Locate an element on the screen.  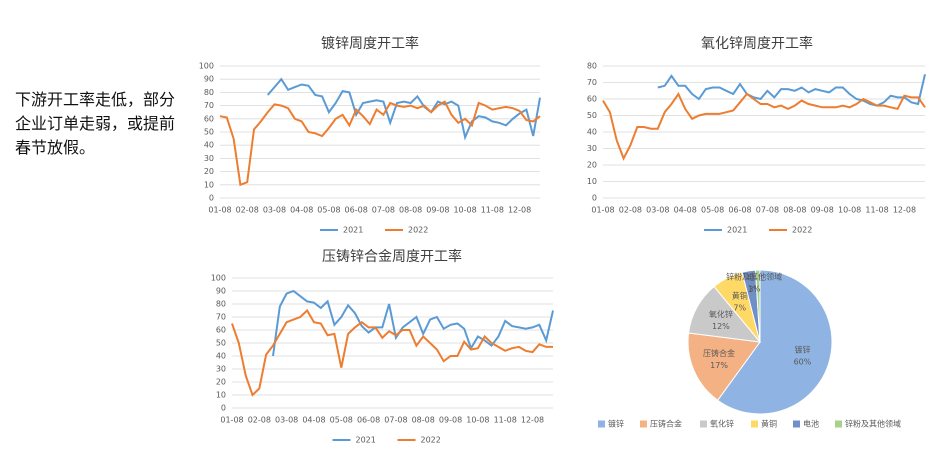
slice-value: 12% is located at coordinates (721, 326).